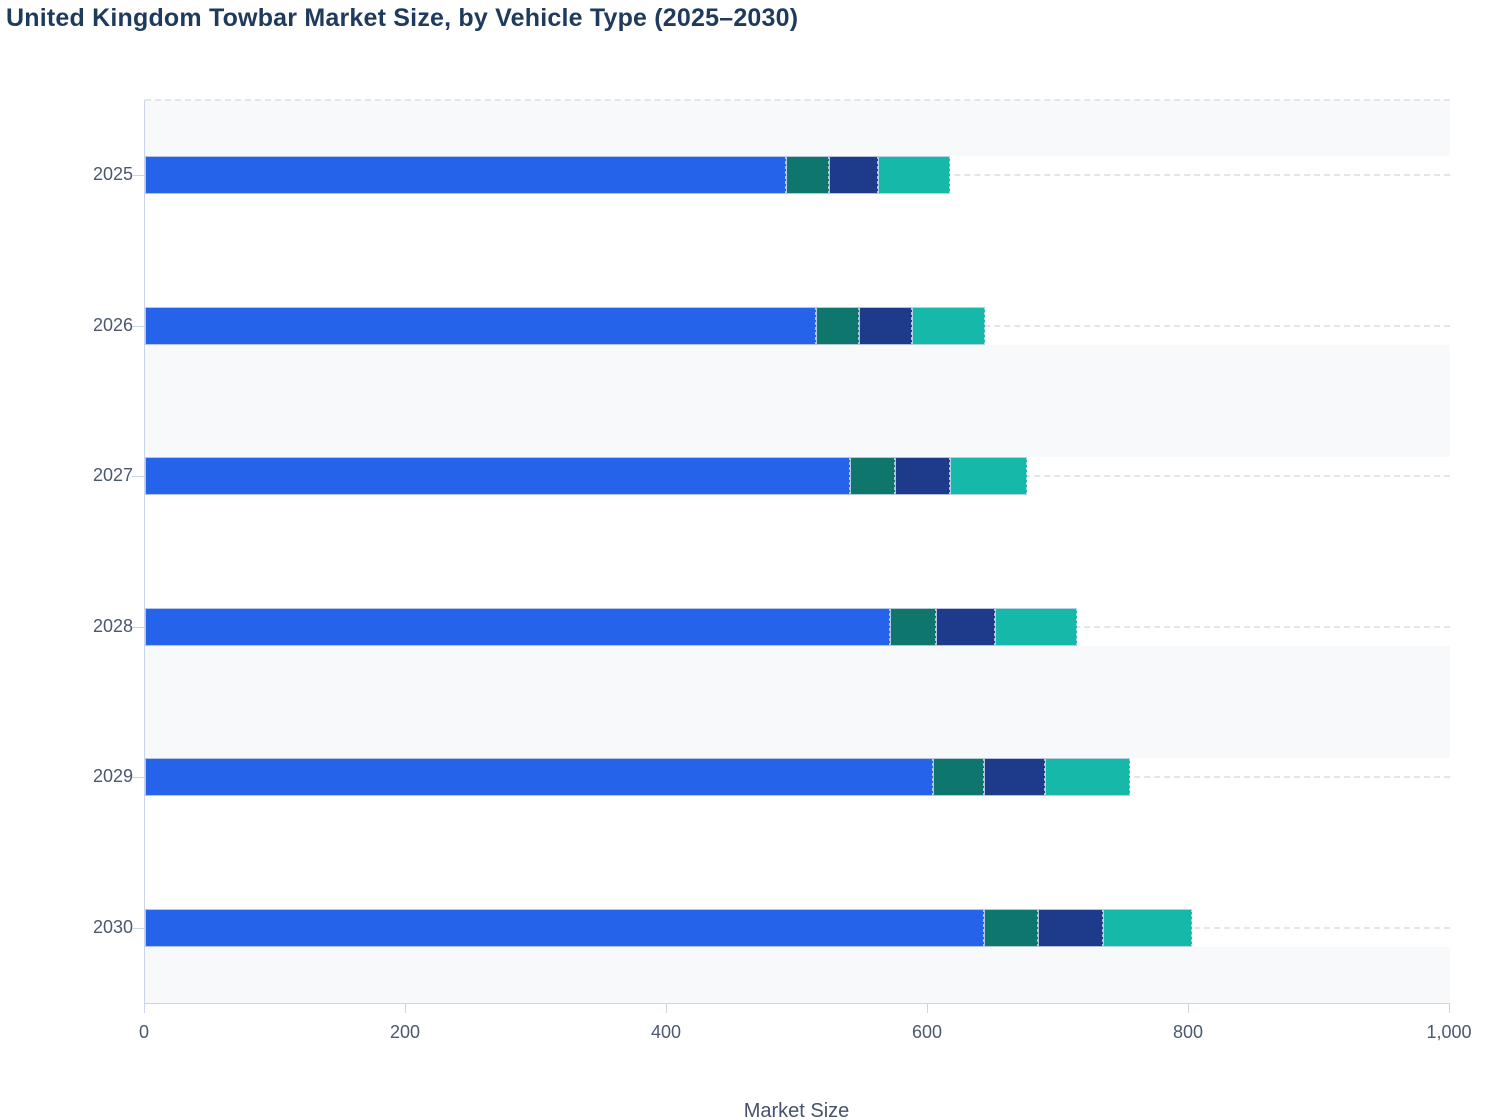 This screenshot has height=1120, width=1508. What do you see at coordinates (872, 476) in the screenshot?
I see `bar-segment-vehicle-type-segment-2-2027` at bounding box center [872, 476].